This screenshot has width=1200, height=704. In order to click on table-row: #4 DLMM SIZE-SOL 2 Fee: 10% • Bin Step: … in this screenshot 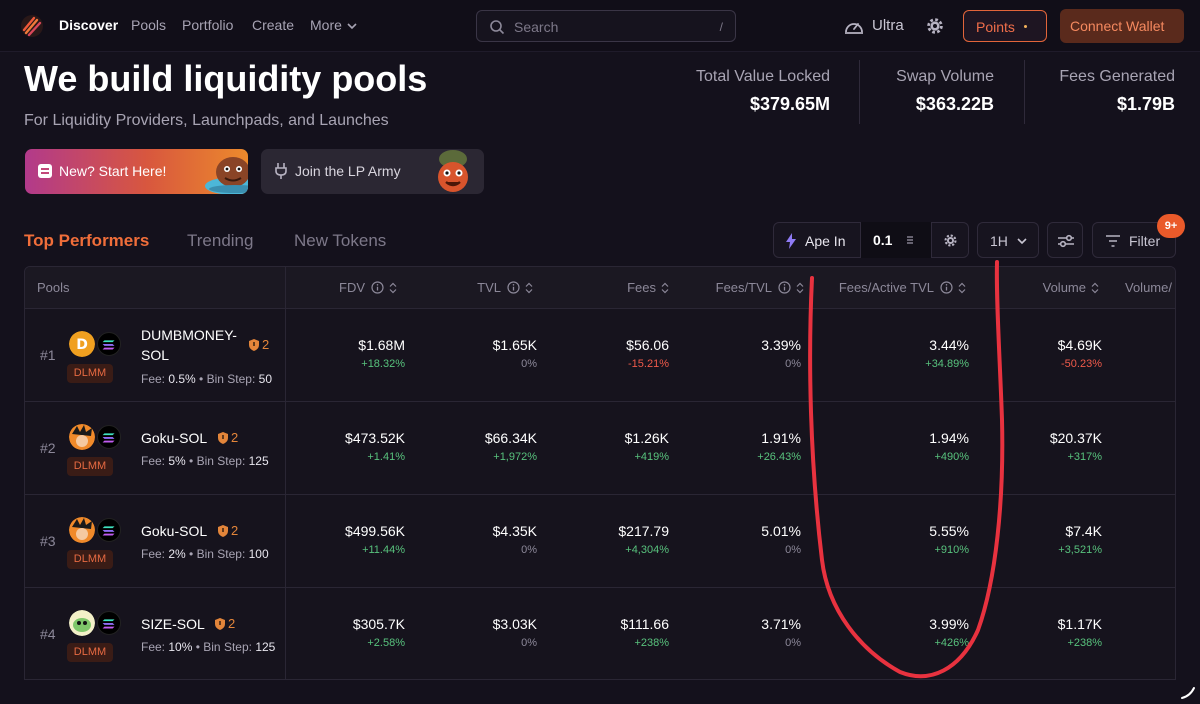, I will do `click(600, 633)`.